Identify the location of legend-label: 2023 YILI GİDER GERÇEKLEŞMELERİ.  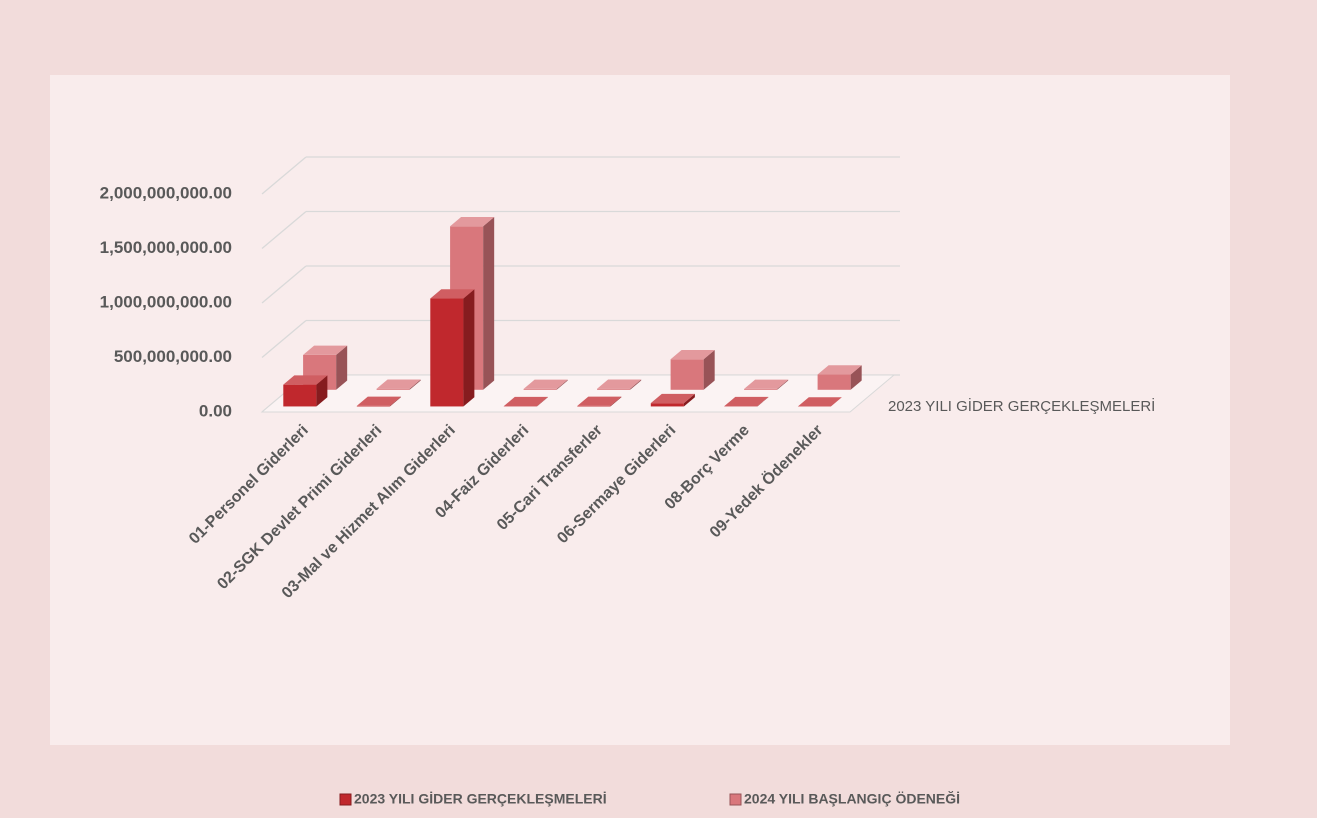
(480, 799).